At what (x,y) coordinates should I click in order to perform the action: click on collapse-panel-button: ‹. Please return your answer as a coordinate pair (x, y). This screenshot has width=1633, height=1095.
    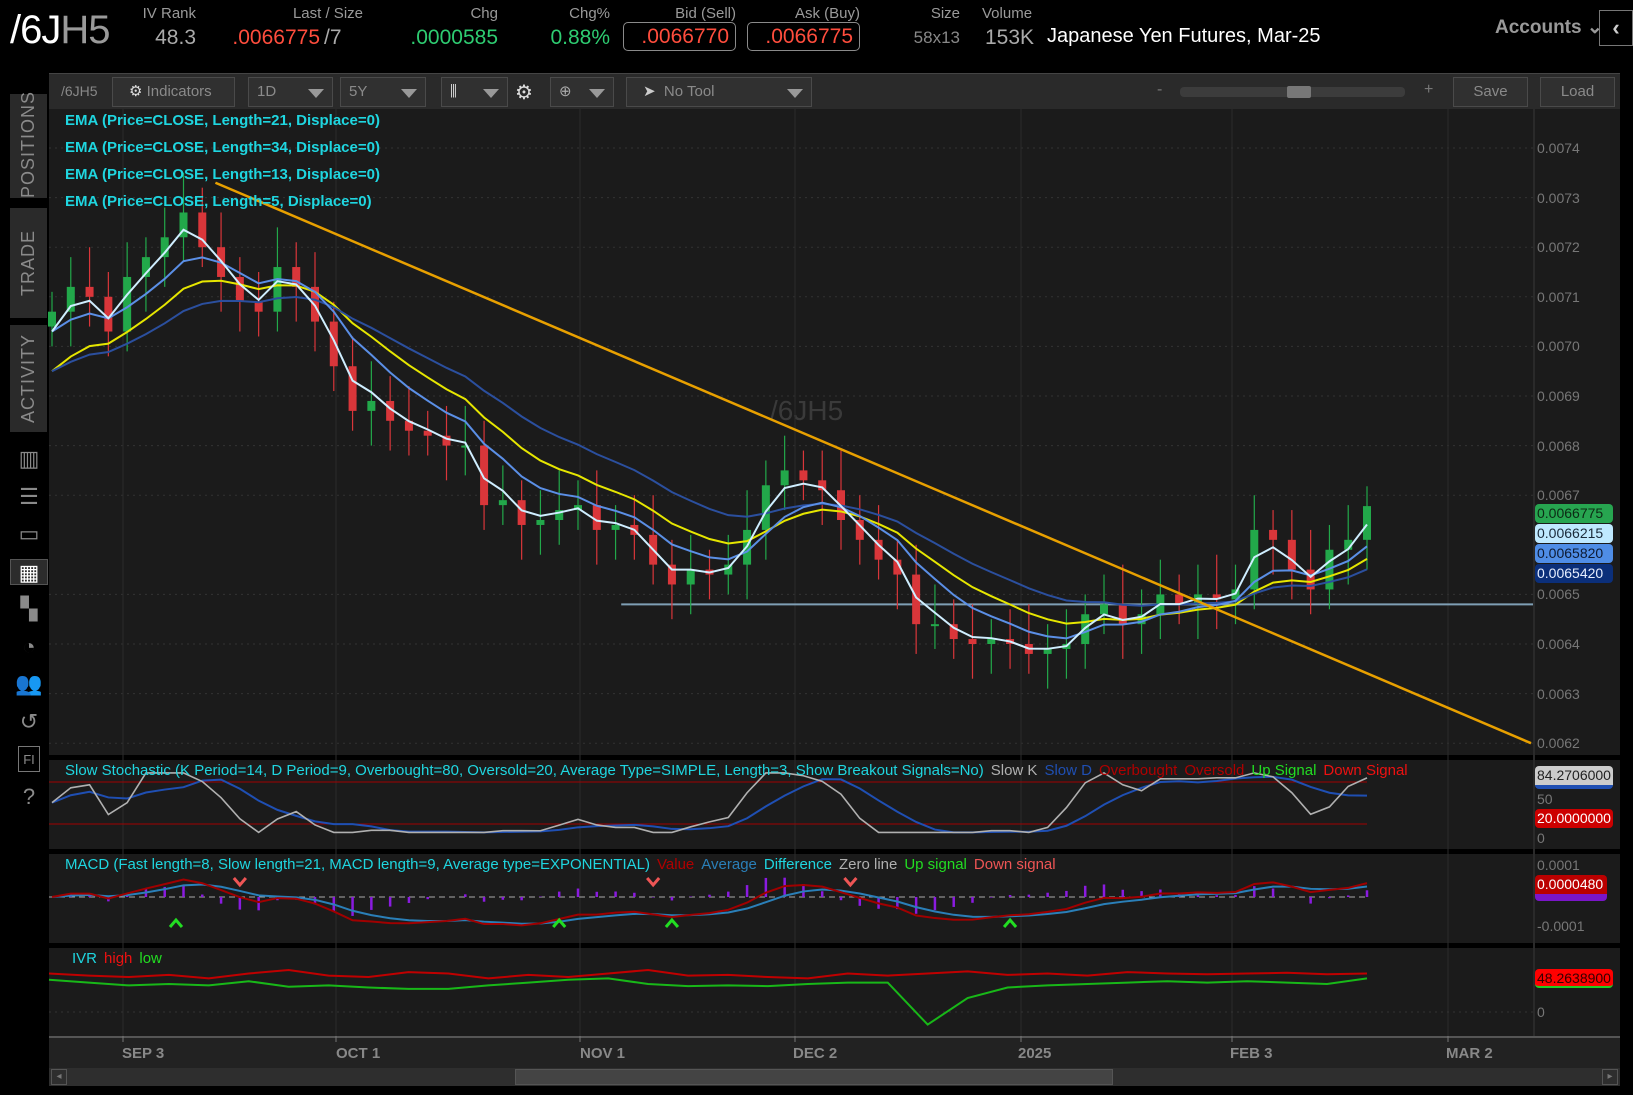
    Looking at the image, I should click on (1616, 28).